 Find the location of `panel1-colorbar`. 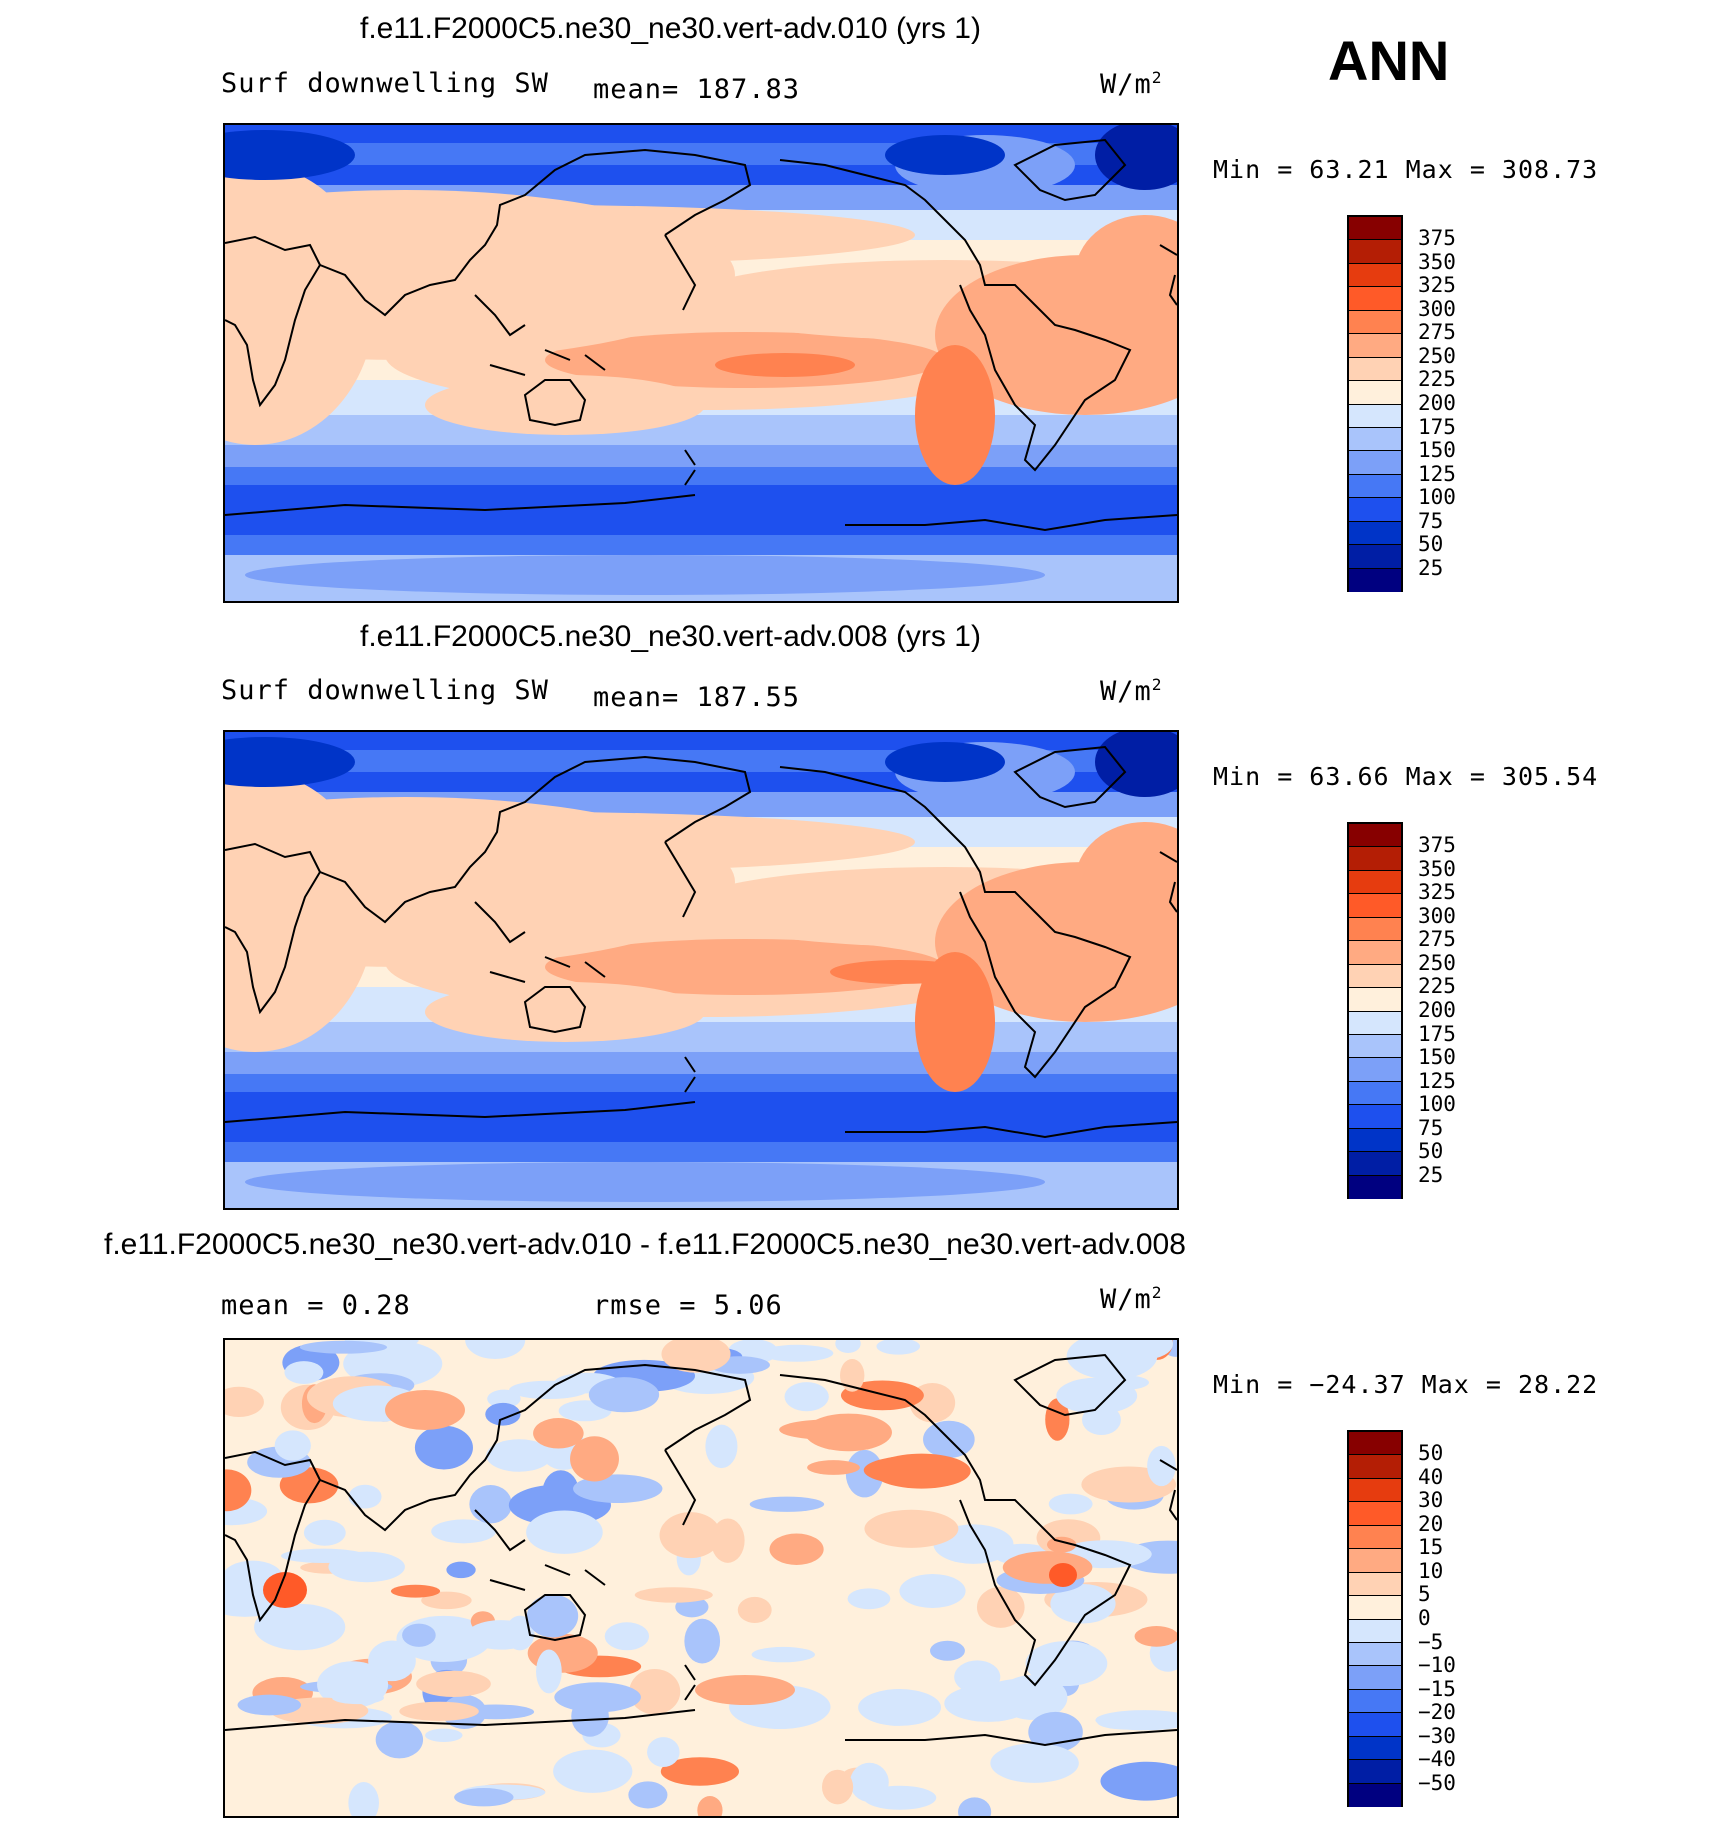

panel1-colorbar is located at coordinates (1375, 403).